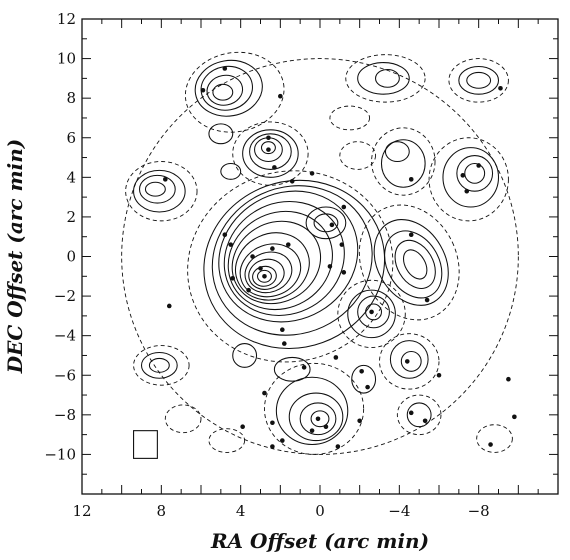 This screenshot has height=560, width=570. I want to click on beam-size-box, so click(145, 444).